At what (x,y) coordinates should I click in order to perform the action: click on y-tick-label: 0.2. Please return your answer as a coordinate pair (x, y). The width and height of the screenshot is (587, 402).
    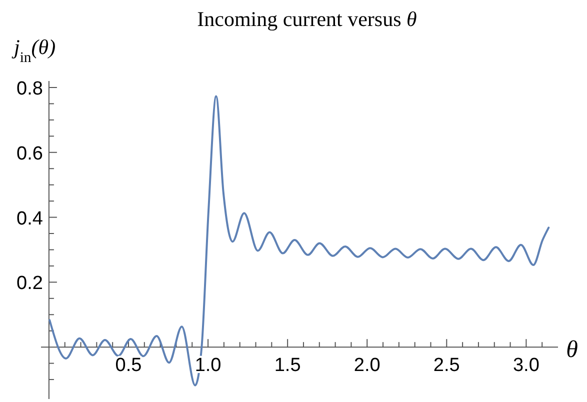
    Looking at the image, I should click on (29, 283).